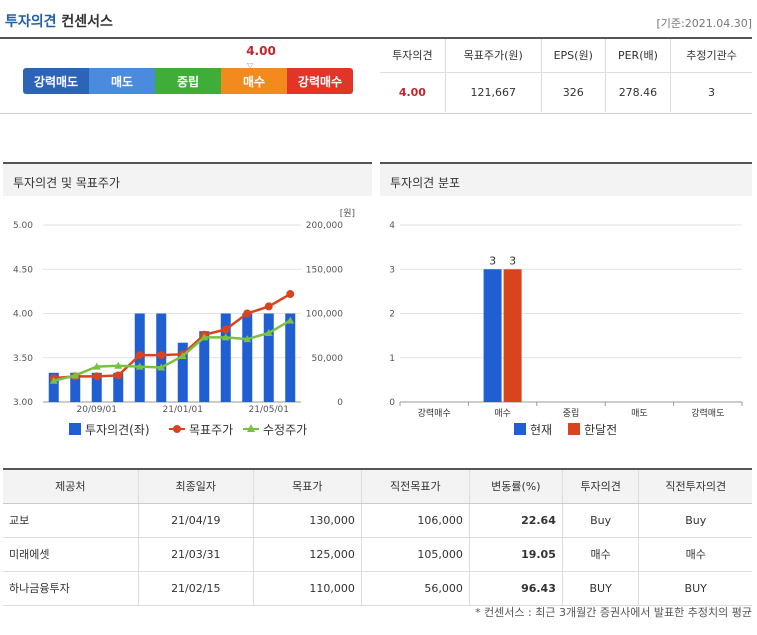 The image size is (757, 635). I want to click on table-cell: 105,000, so click(415, 554).